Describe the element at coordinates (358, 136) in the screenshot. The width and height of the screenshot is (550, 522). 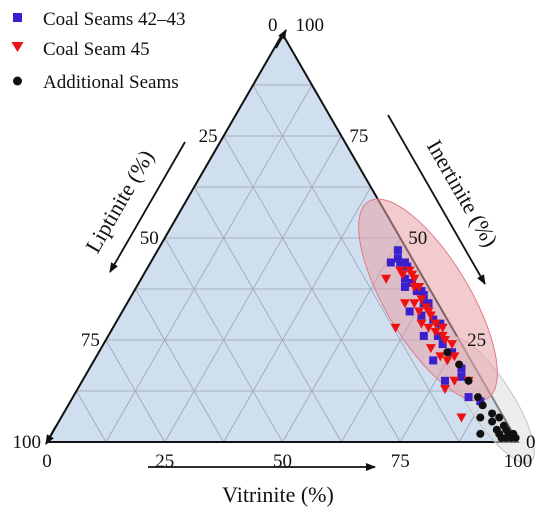
I see `inertinite-tick-label: 75` at that location.